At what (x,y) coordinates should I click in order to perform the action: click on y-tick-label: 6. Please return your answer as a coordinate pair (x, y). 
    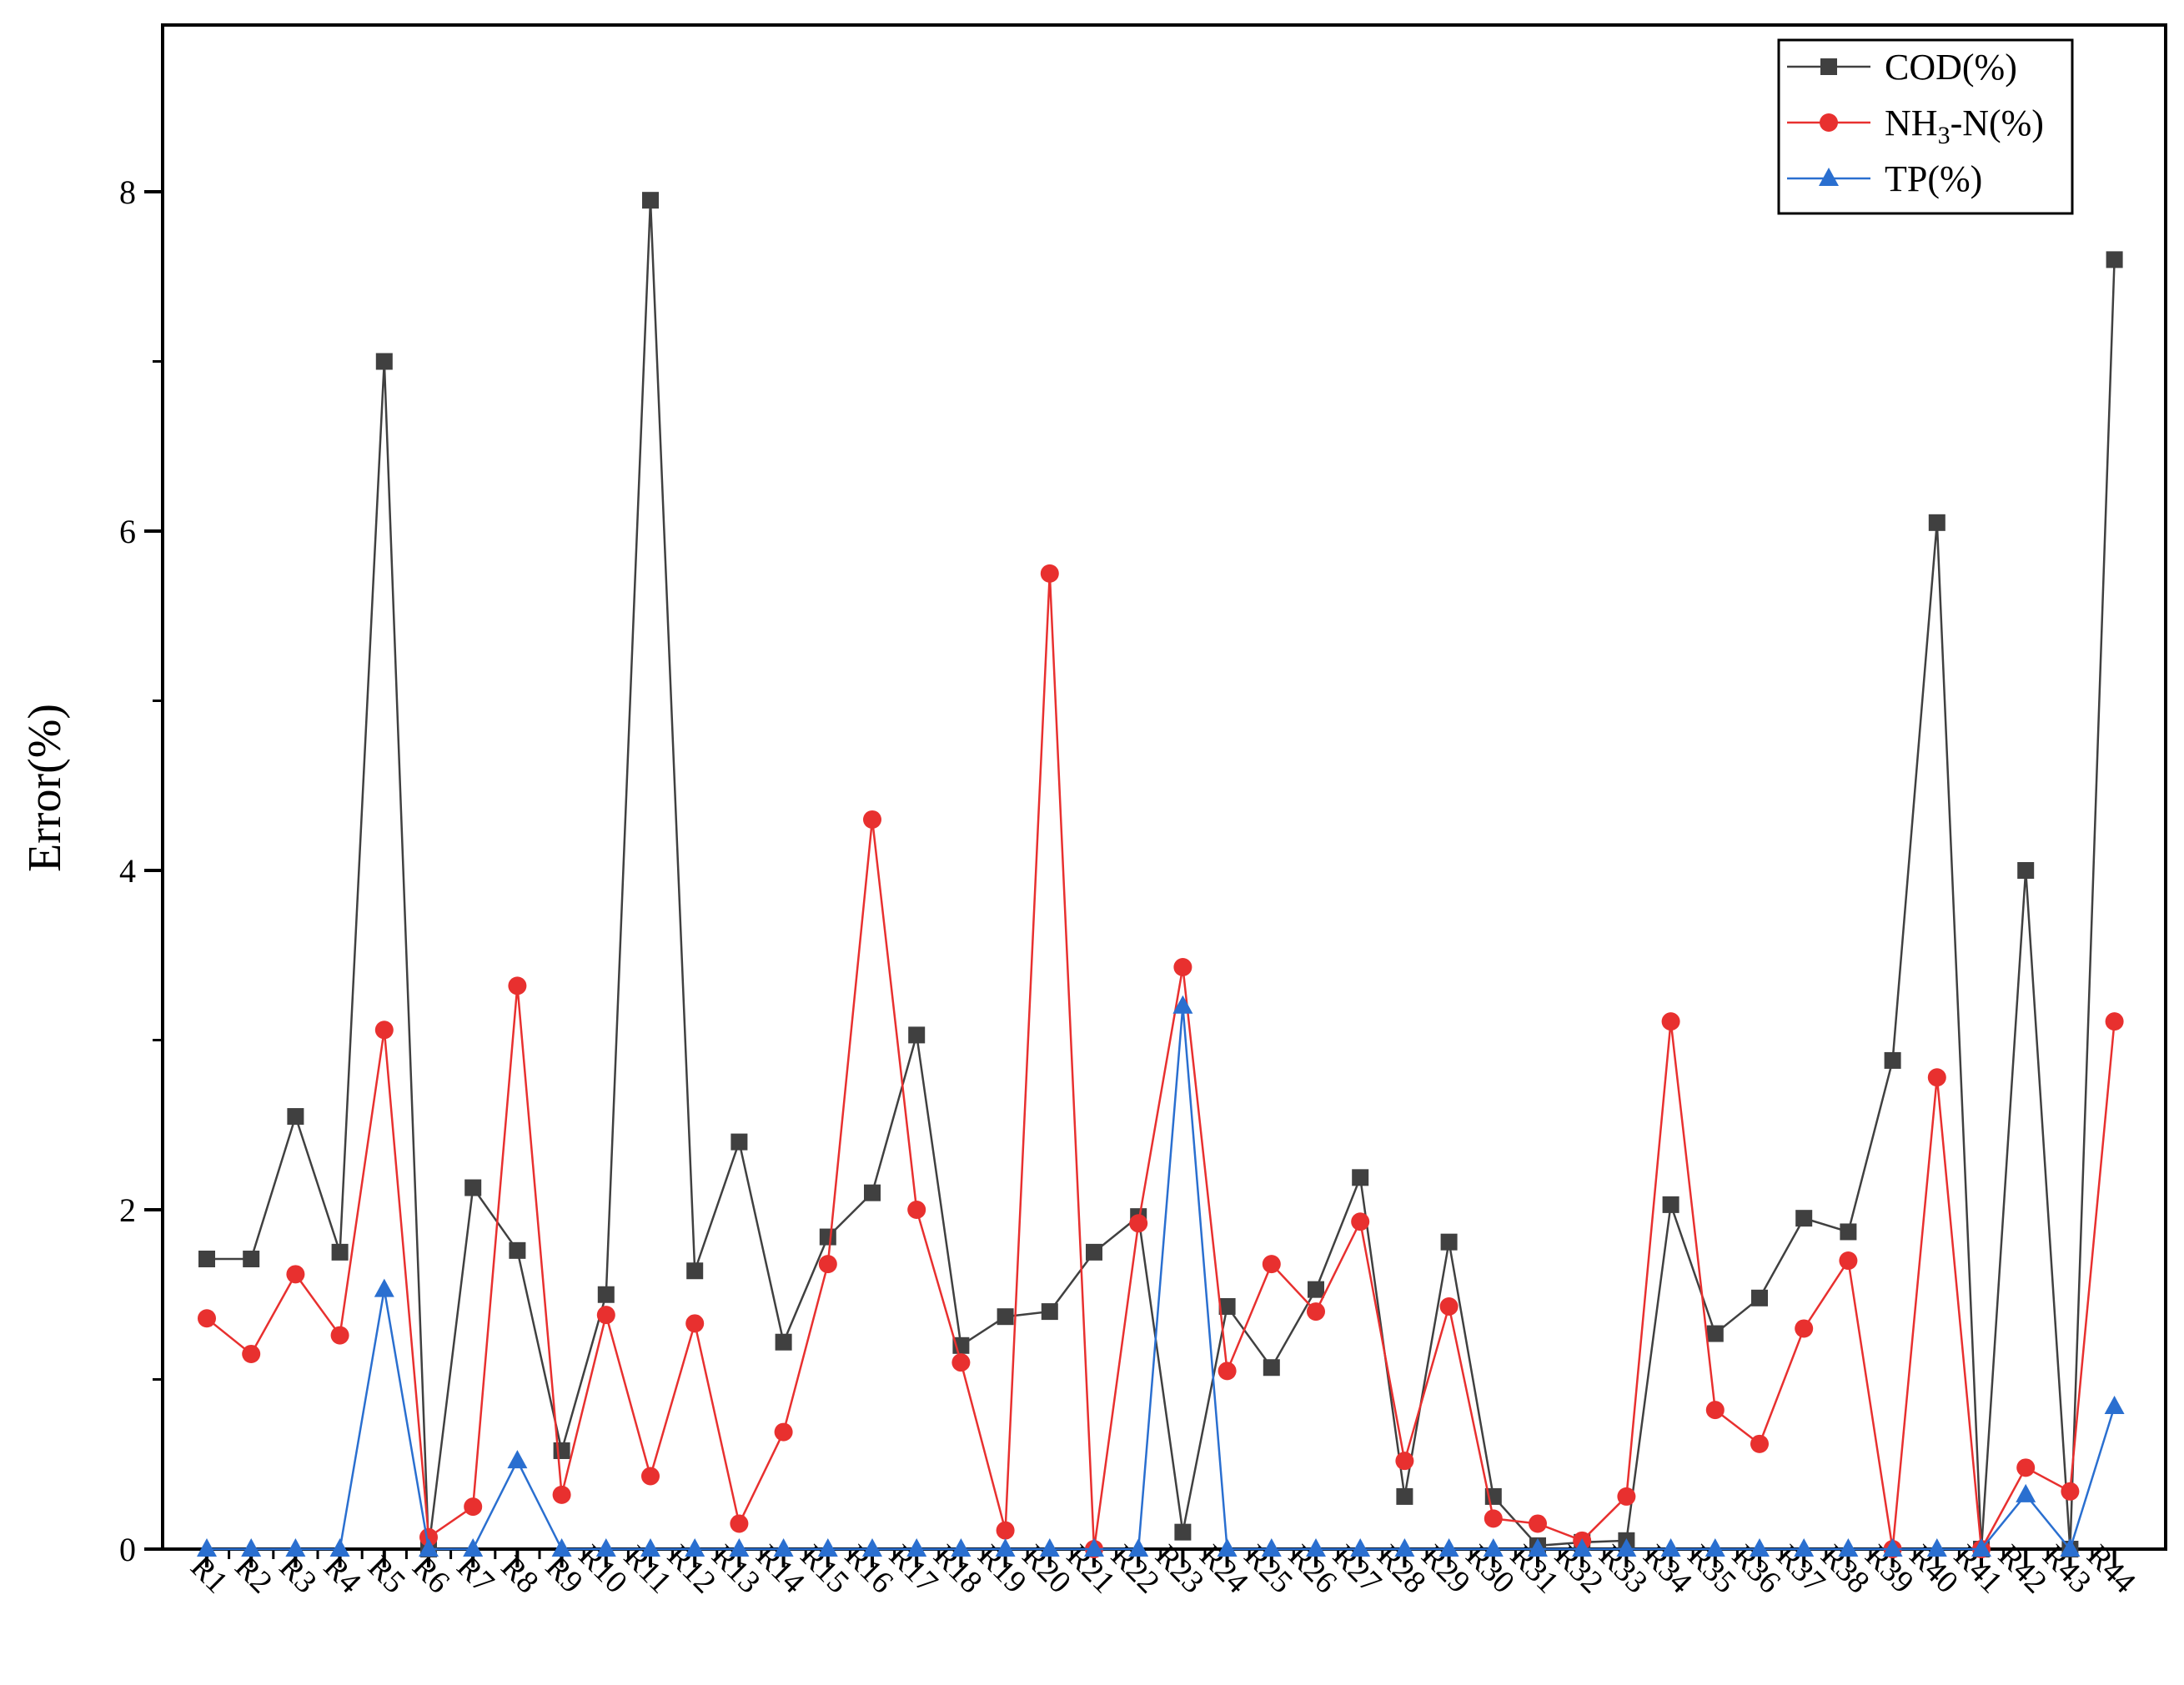
    Looking at the image, I should click on (127, 531).